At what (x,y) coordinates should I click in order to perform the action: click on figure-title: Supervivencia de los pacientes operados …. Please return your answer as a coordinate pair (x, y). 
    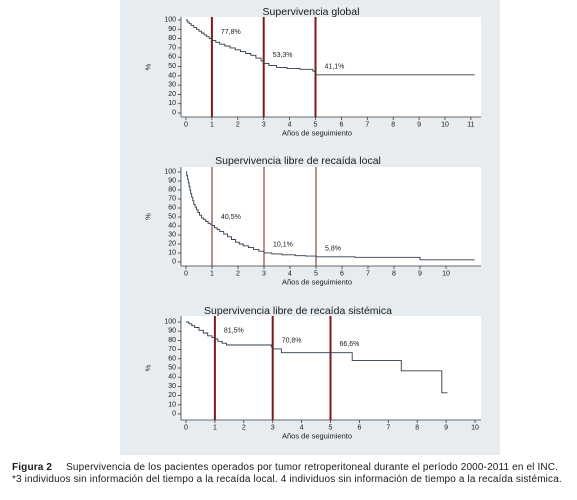
    Looking at the image, I should click on (312, 467).